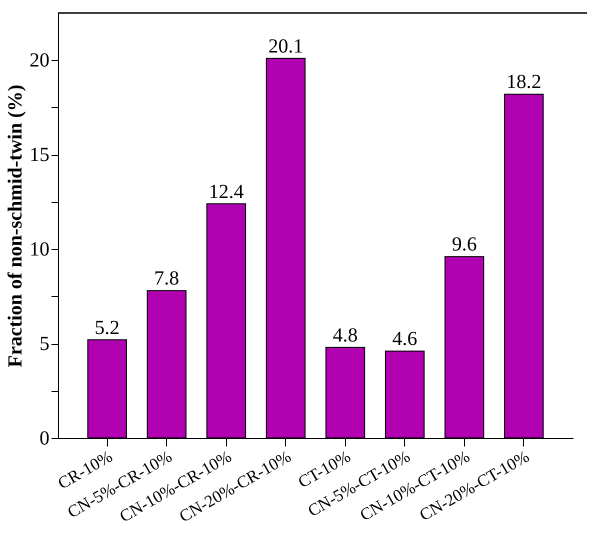  What do you see at coordinates (226, 191) in the screenshot?
I see `data-label: 12.4` at bounding box center [226, 191].